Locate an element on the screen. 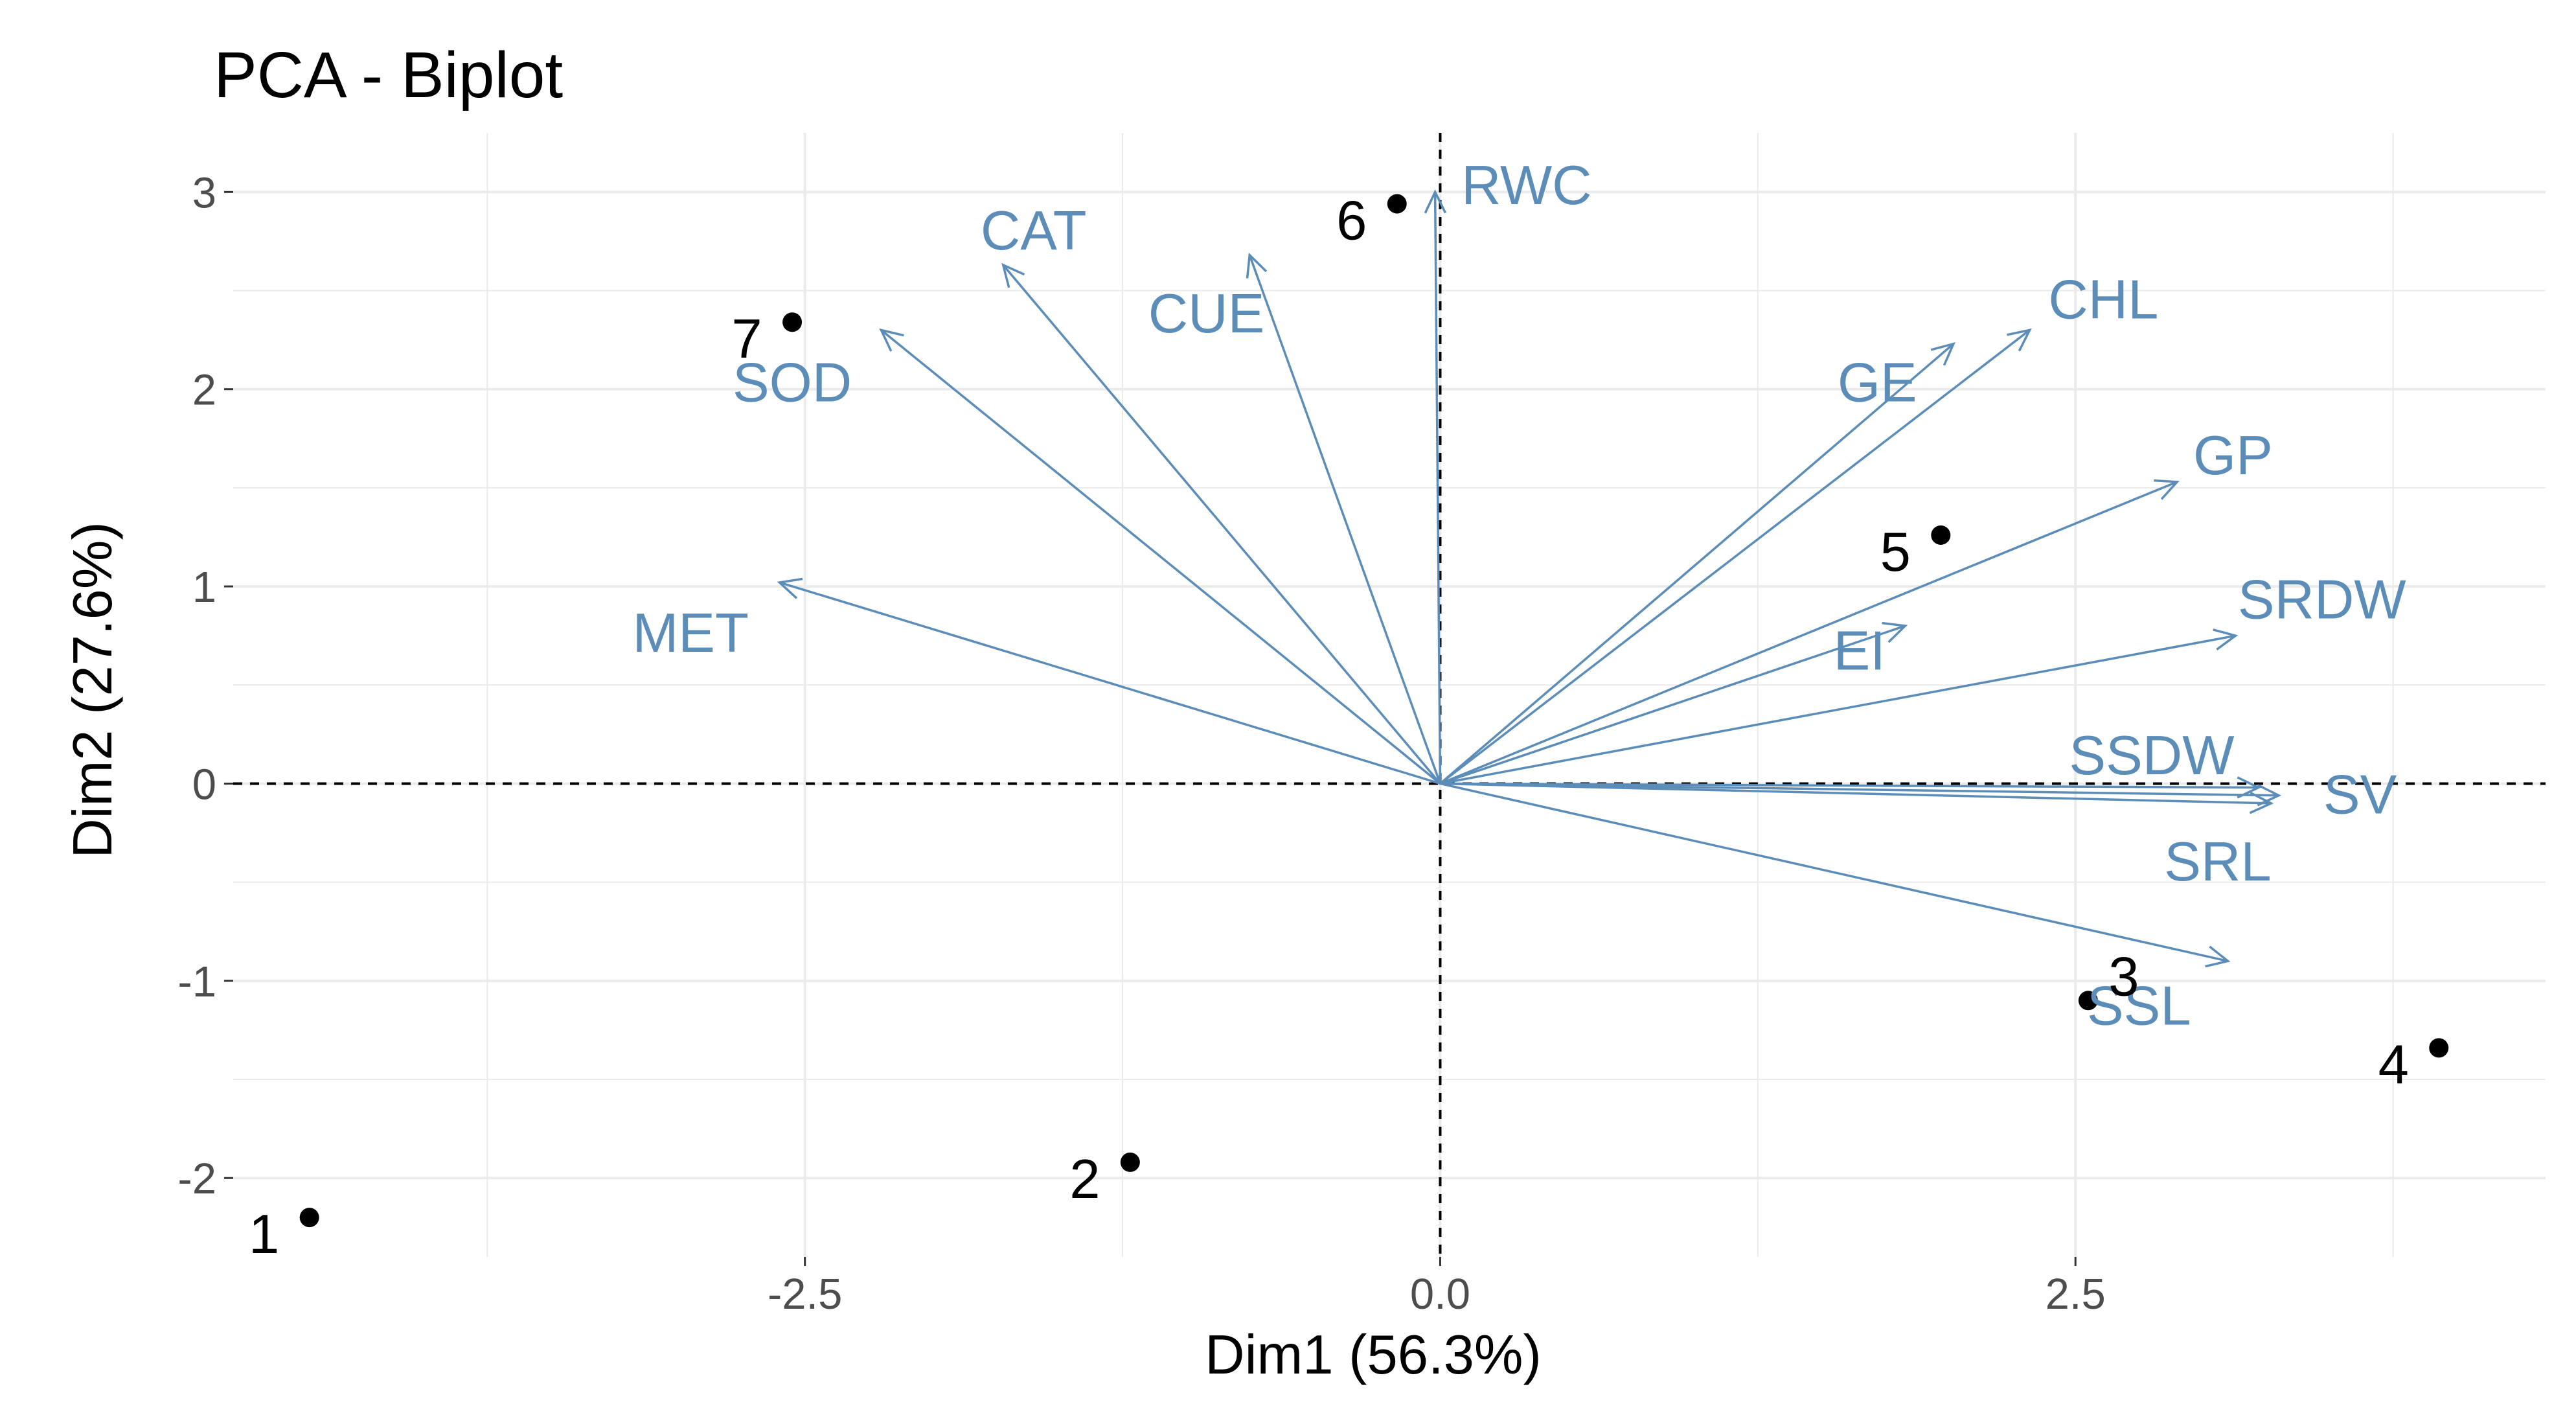  variable-label: CAT is located at coordinates (1034, 231).